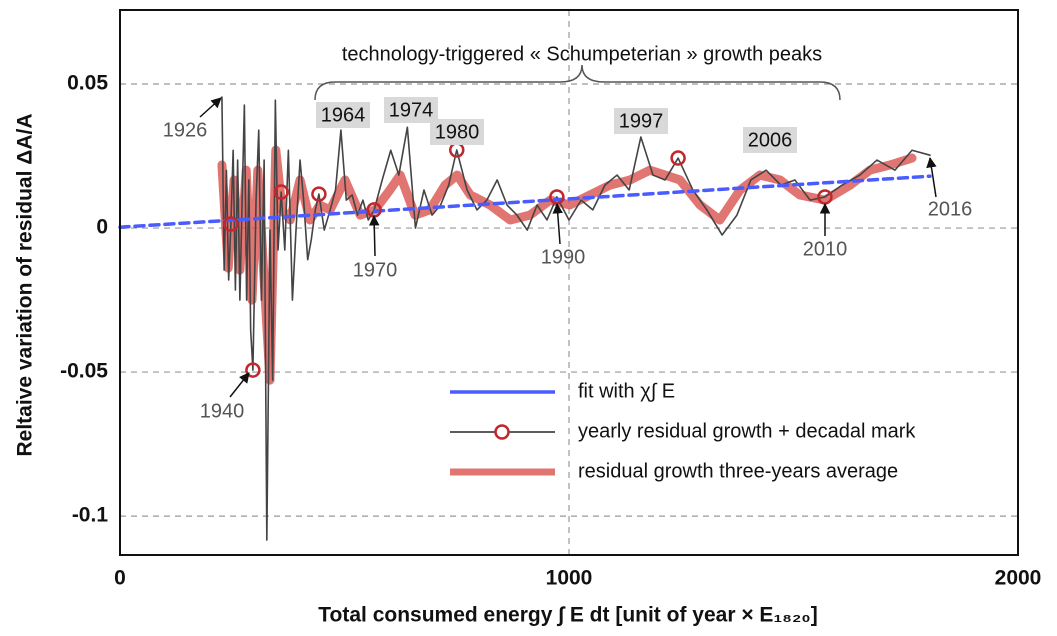 The width and height of the screenshot is (1057, 636). What do you see at coordinates (84, 371) in the screenshot?
I see `y-tick-label: -0.05` at bounding box center [84, 371].